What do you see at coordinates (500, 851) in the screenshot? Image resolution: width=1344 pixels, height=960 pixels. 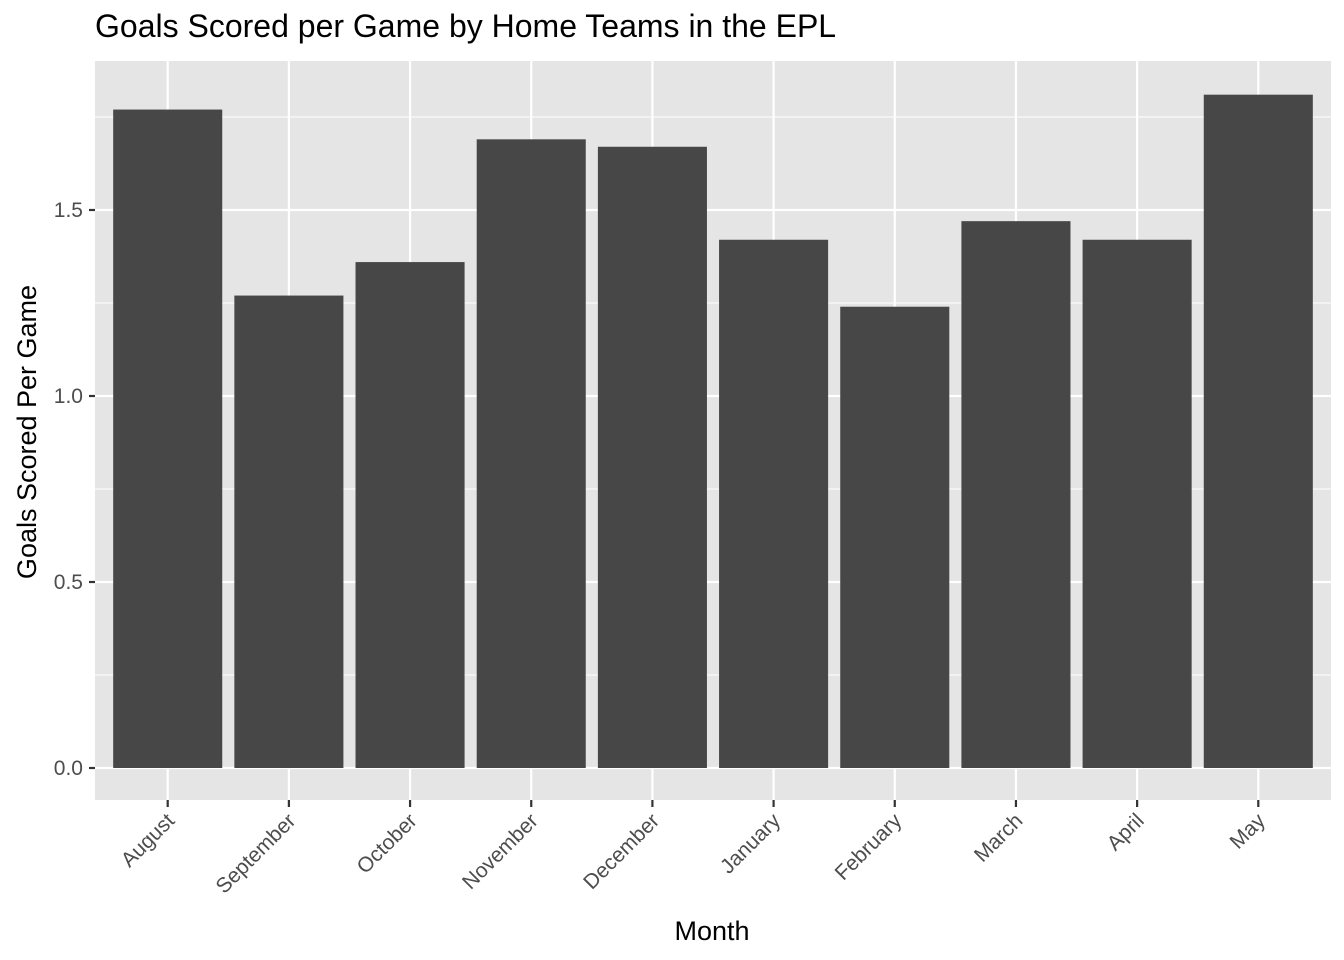 I see `x-tick-label: November` at bounding box center [500, 851].